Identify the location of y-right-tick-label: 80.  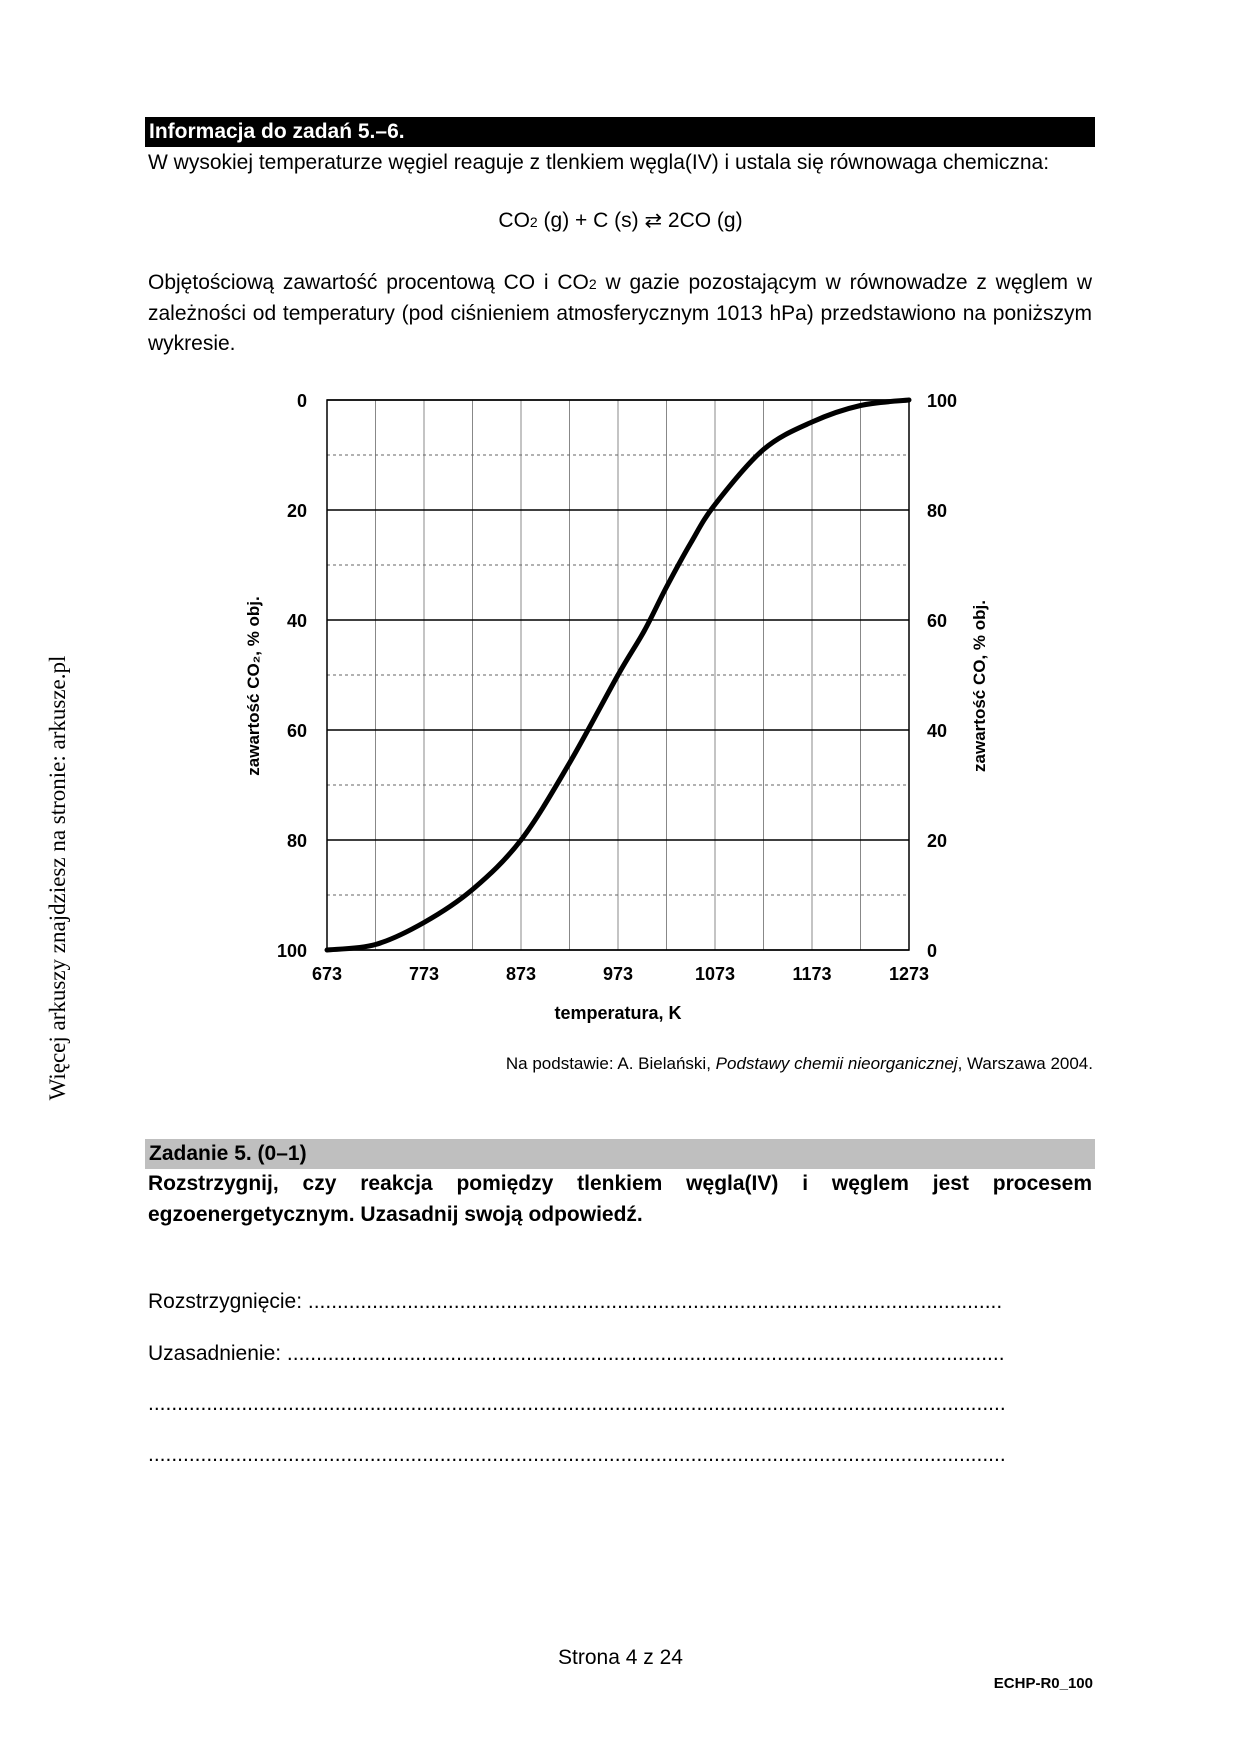
(937, 511).